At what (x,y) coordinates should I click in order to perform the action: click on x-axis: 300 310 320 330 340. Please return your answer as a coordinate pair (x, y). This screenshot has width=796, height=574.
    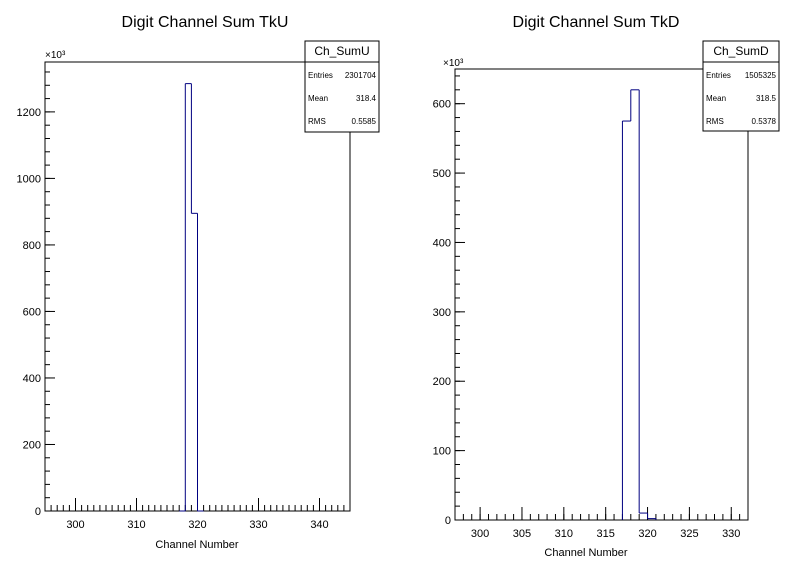
    Looking at the image, I should click on (197, 514).